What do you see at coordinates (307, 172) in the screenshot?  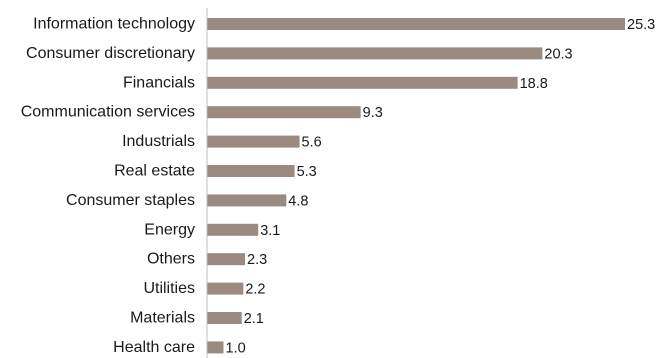 I see `value-label-5: 5.3` at bounding box center [307, 172].